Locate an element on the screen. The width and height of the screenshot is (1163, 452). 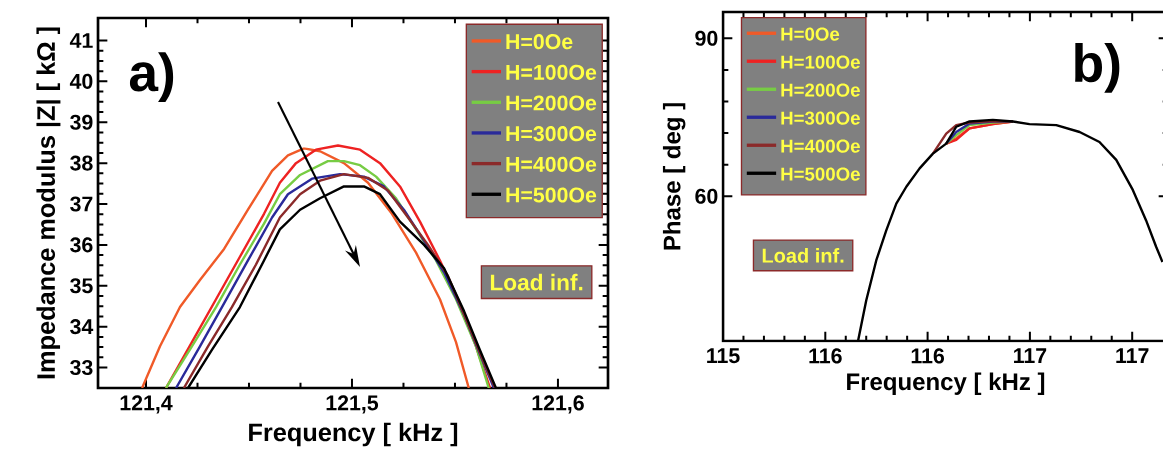
y-tick-label: 90 is located at coordinates (706, 38).